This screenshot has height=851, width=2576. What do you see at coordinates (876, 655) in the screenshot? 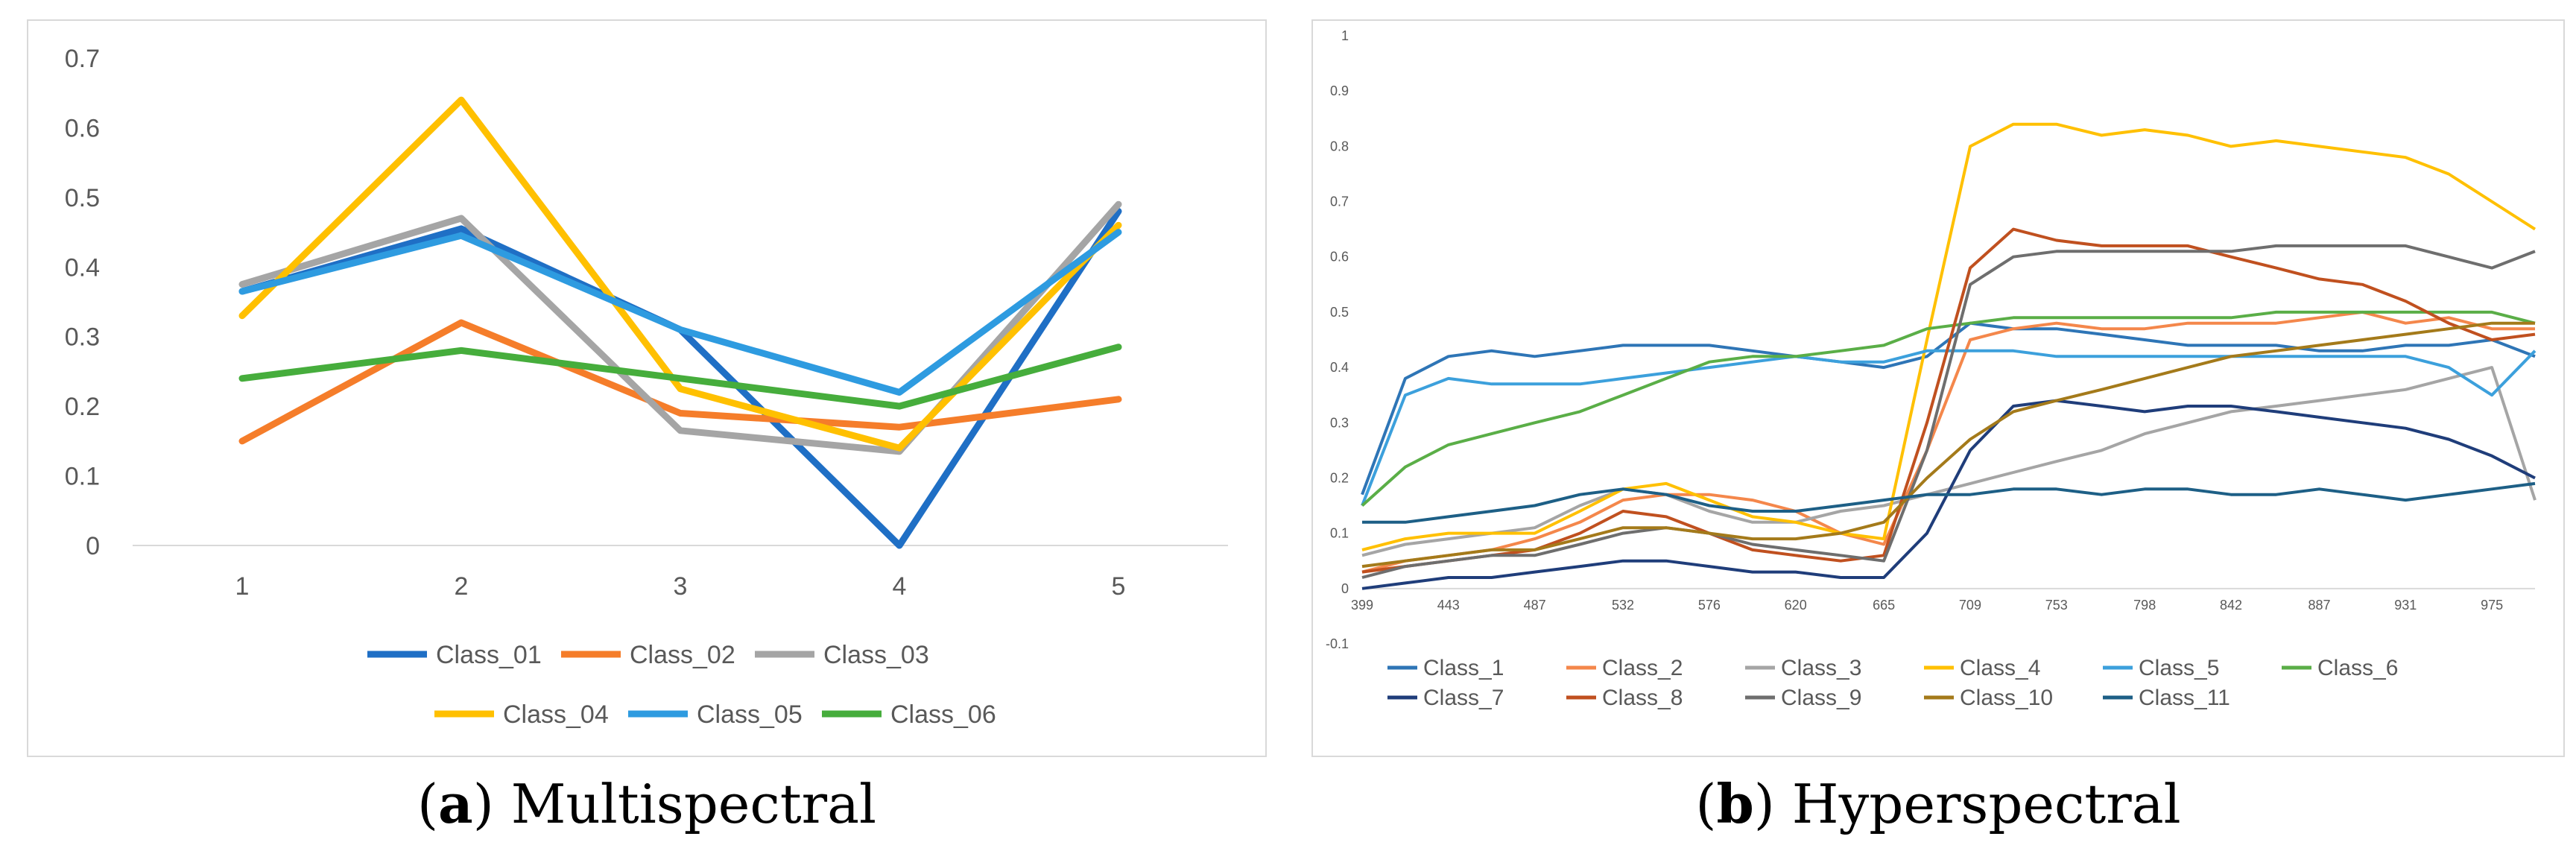
I see `legend-label: Class_03` at bounding box center [876, 655].